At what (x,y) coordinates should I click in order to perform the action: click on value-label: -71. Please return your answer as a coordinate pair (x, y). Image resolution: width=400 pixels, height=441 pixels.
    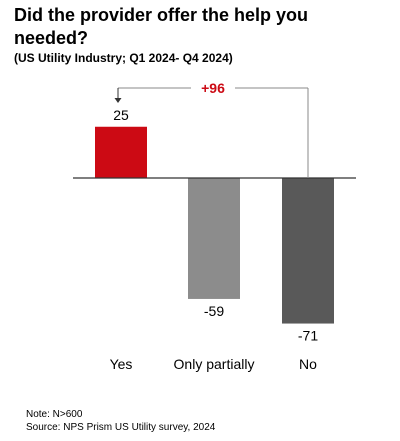
    Looking at the image, I should click on (308, 336).